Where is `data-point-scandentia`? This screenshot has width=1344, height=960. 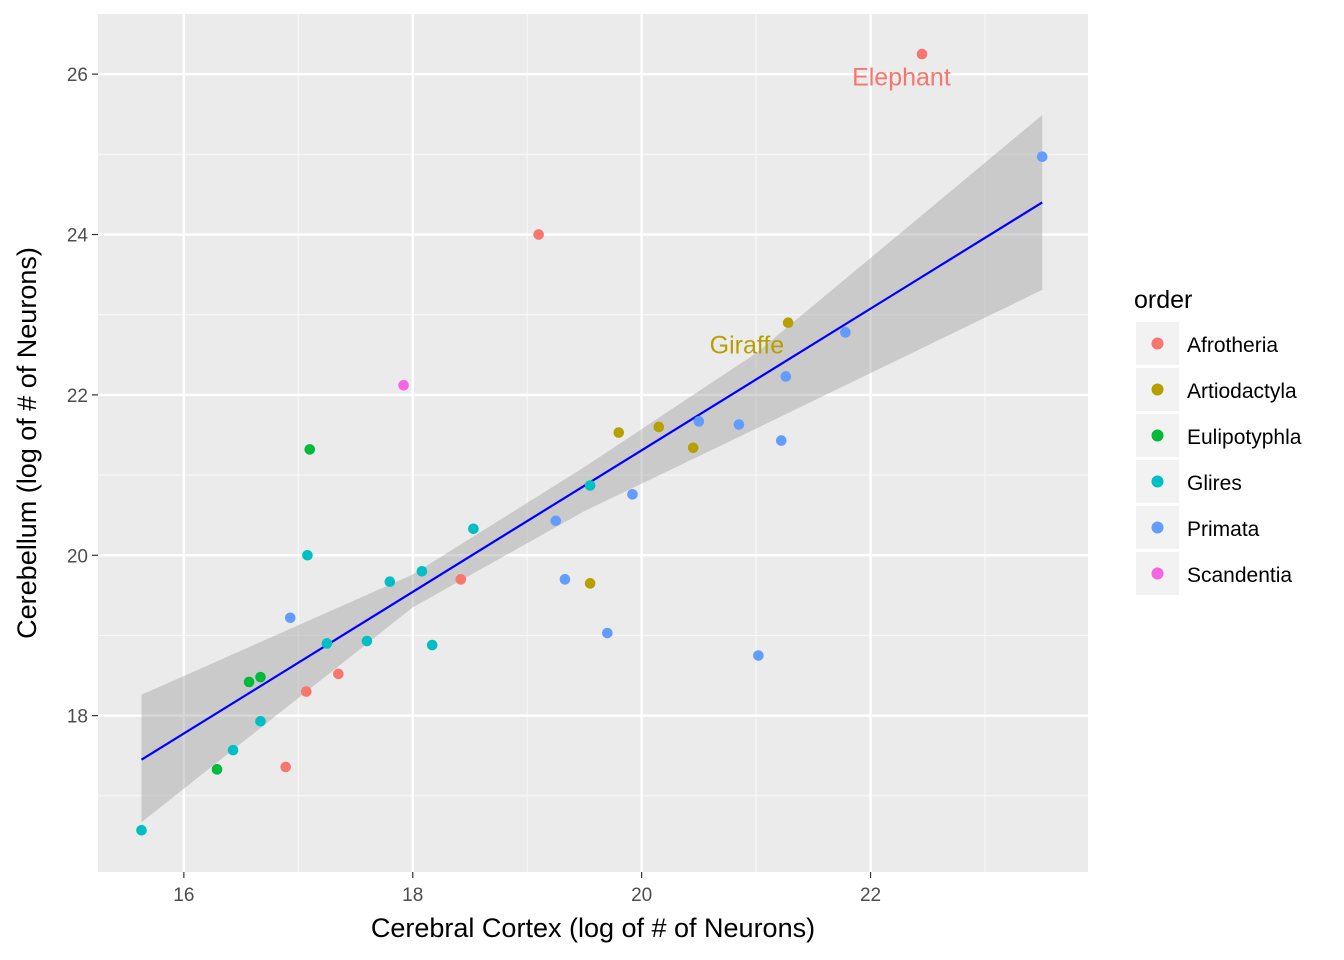 data-point-scandentia is located at coordinates (403, 385).